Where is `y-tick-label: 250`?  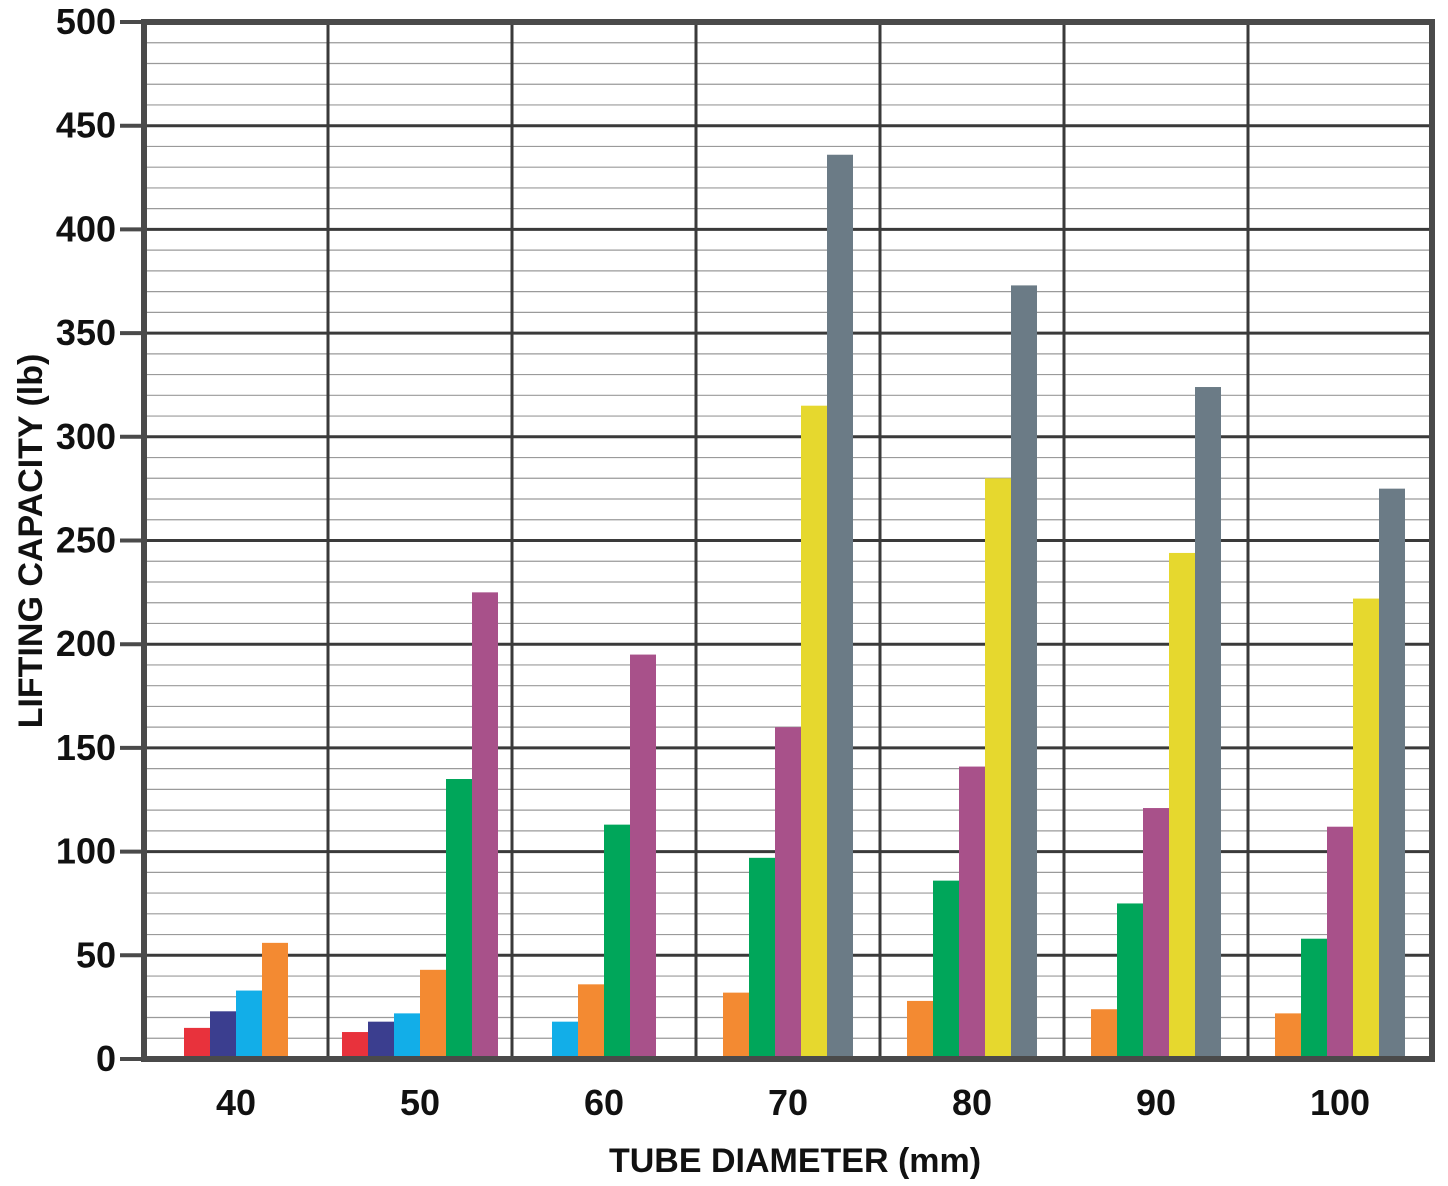 y-tick-label: 250 is located at coordinates (86, 540).